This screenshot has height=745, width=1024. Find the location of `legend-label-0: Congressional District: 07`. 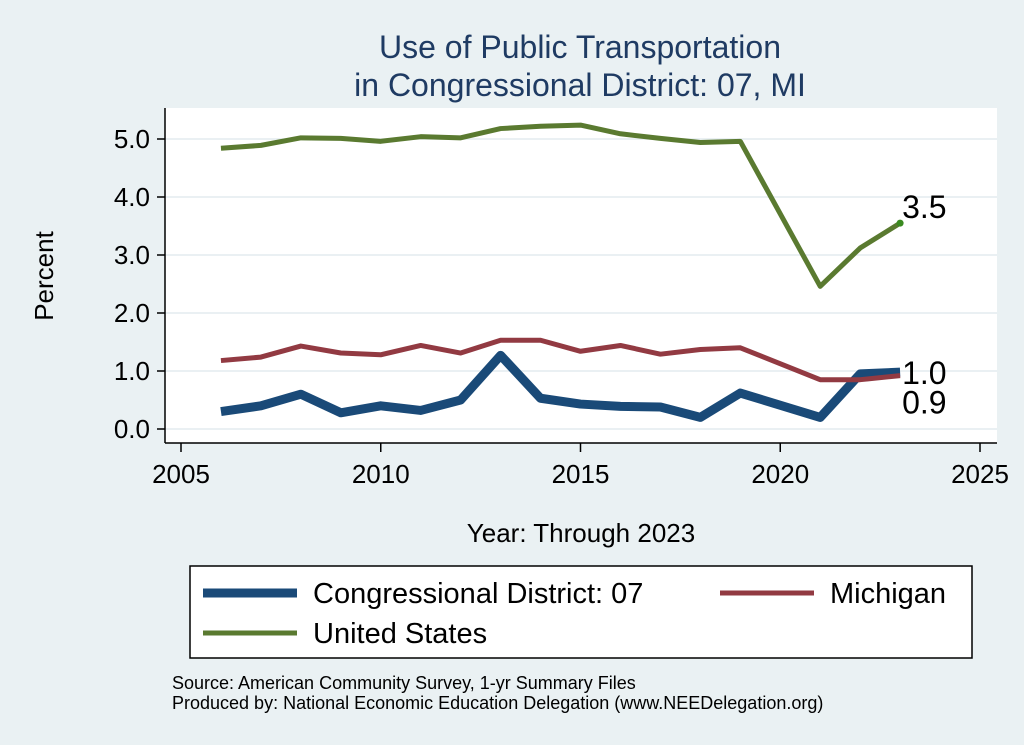

legend-label-0: Congressional District: 07 is located at coordinates (478, 594).